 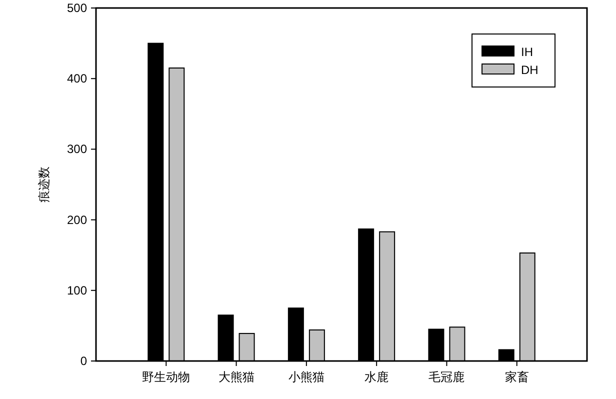 What do you see at coordinates (84, 361) in the screenshot?
I see `y-tick-label: 0` at bounding box center [84, 361].